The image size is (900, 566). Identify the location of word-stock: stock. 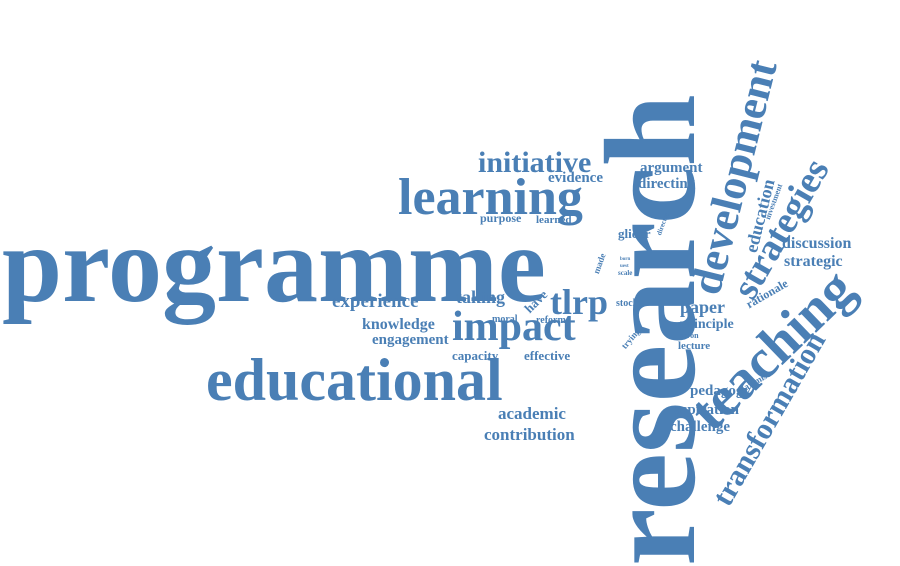
(627, 303).